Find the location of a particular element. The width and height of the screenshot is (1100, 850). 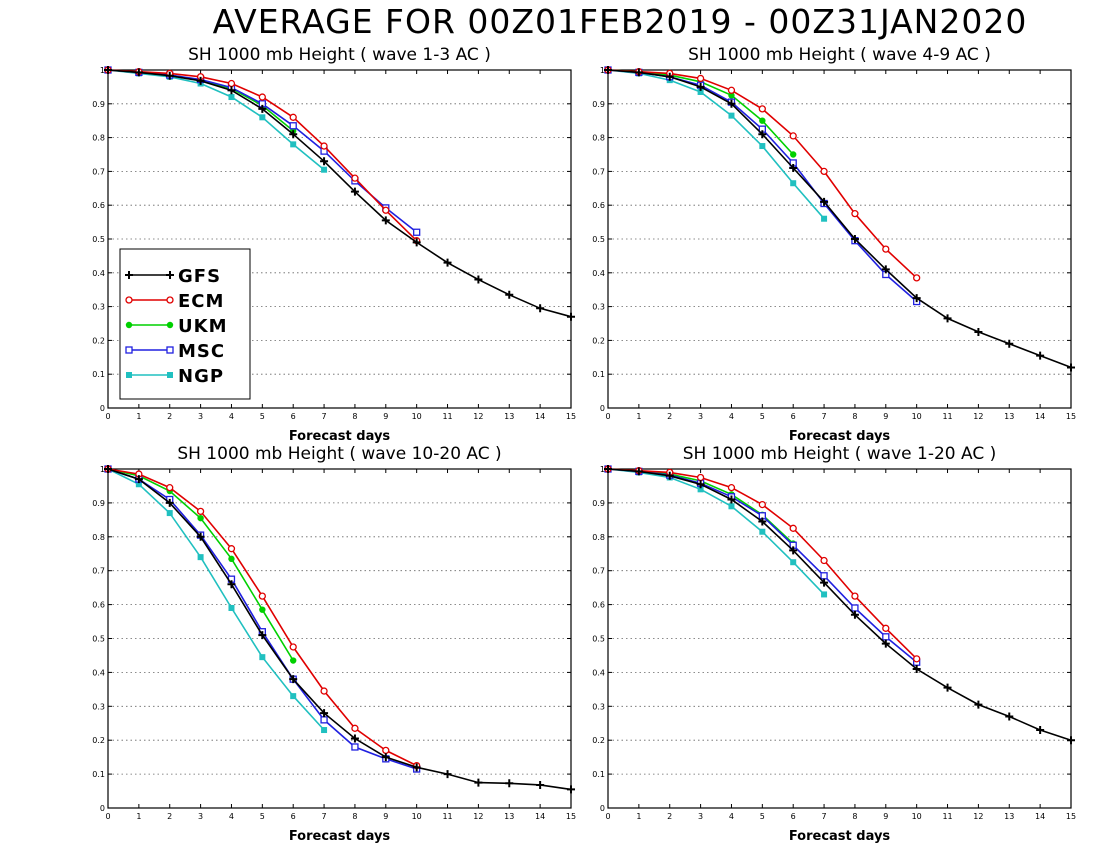

y-tick-label: 0.4 is located at coordinates (98, 273).